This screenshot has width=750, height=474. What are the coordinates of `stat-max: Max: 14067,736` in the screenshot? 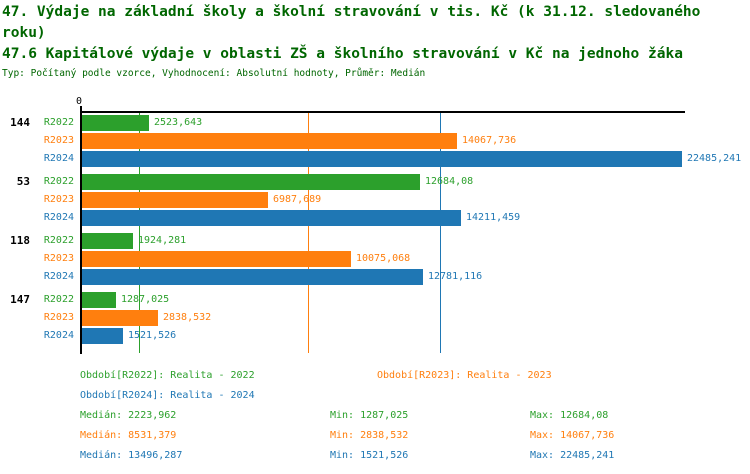 It's located at (572, 435).